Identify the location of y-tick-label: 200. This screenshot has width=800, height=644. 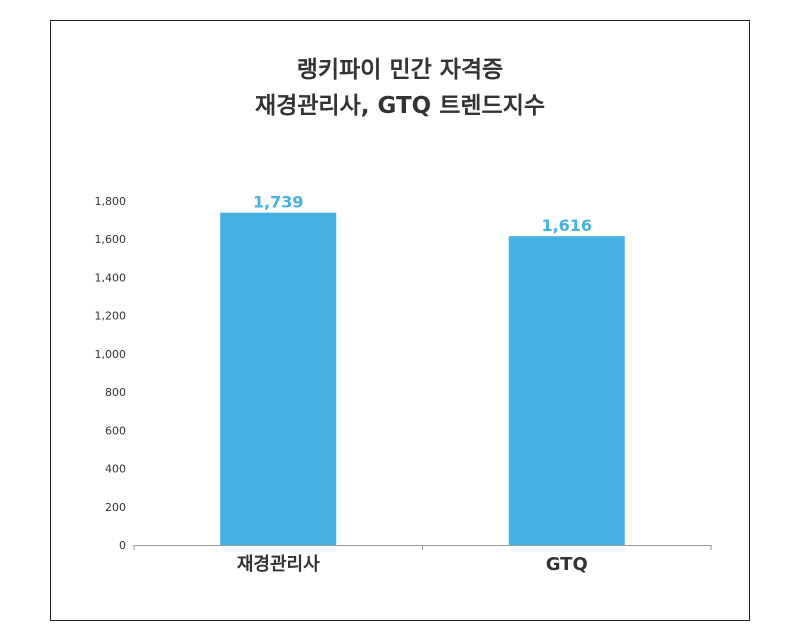
(115, 507).